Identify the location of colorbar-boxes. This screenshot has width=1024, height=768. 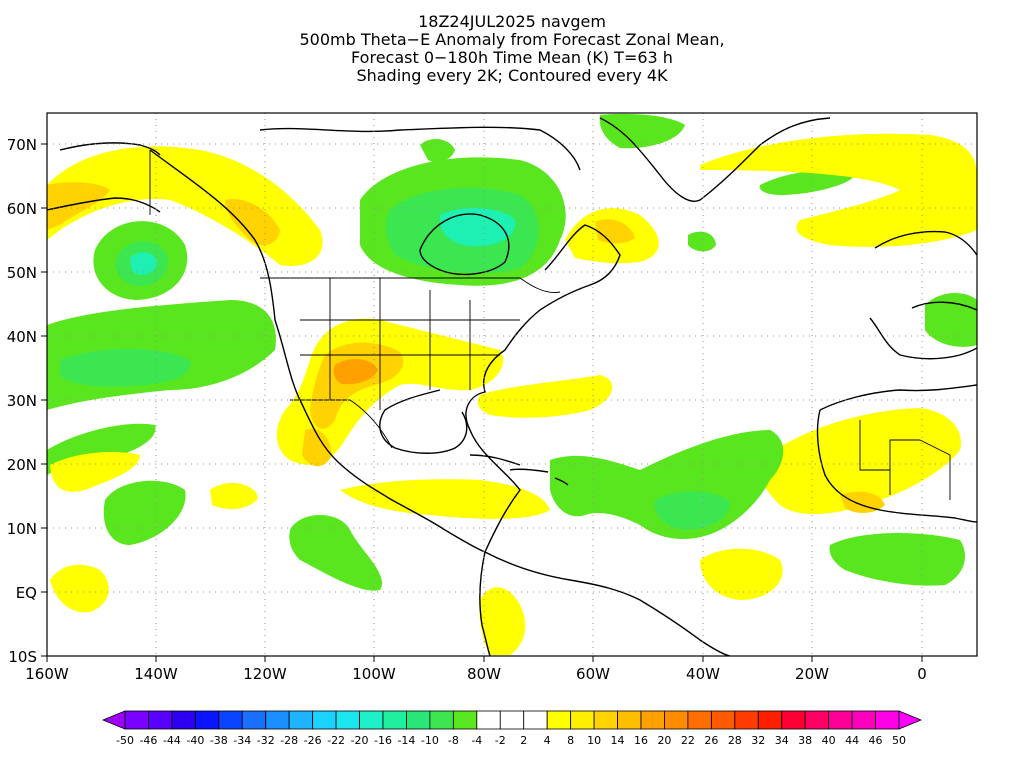
(512, 720).